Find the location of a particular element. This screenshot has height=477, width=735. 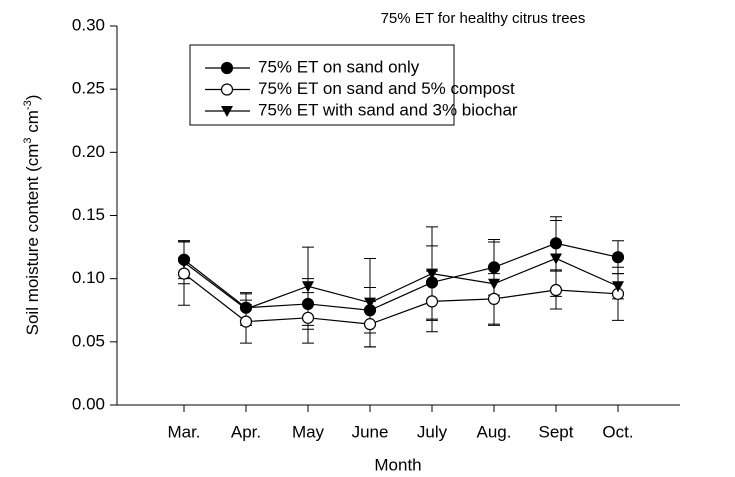

y-tick-label: 0.00 is located at coordinates (88, 403).